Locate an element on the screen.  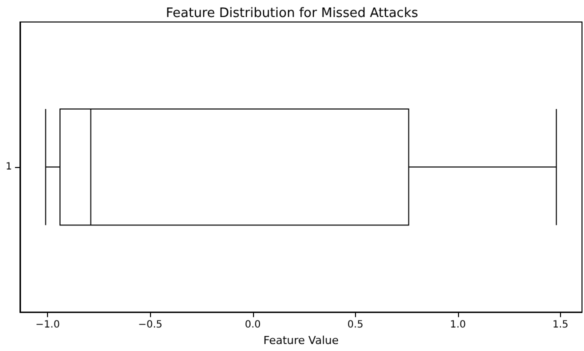
x-tick-label: 1.5 is located at coordinates (560, 325).